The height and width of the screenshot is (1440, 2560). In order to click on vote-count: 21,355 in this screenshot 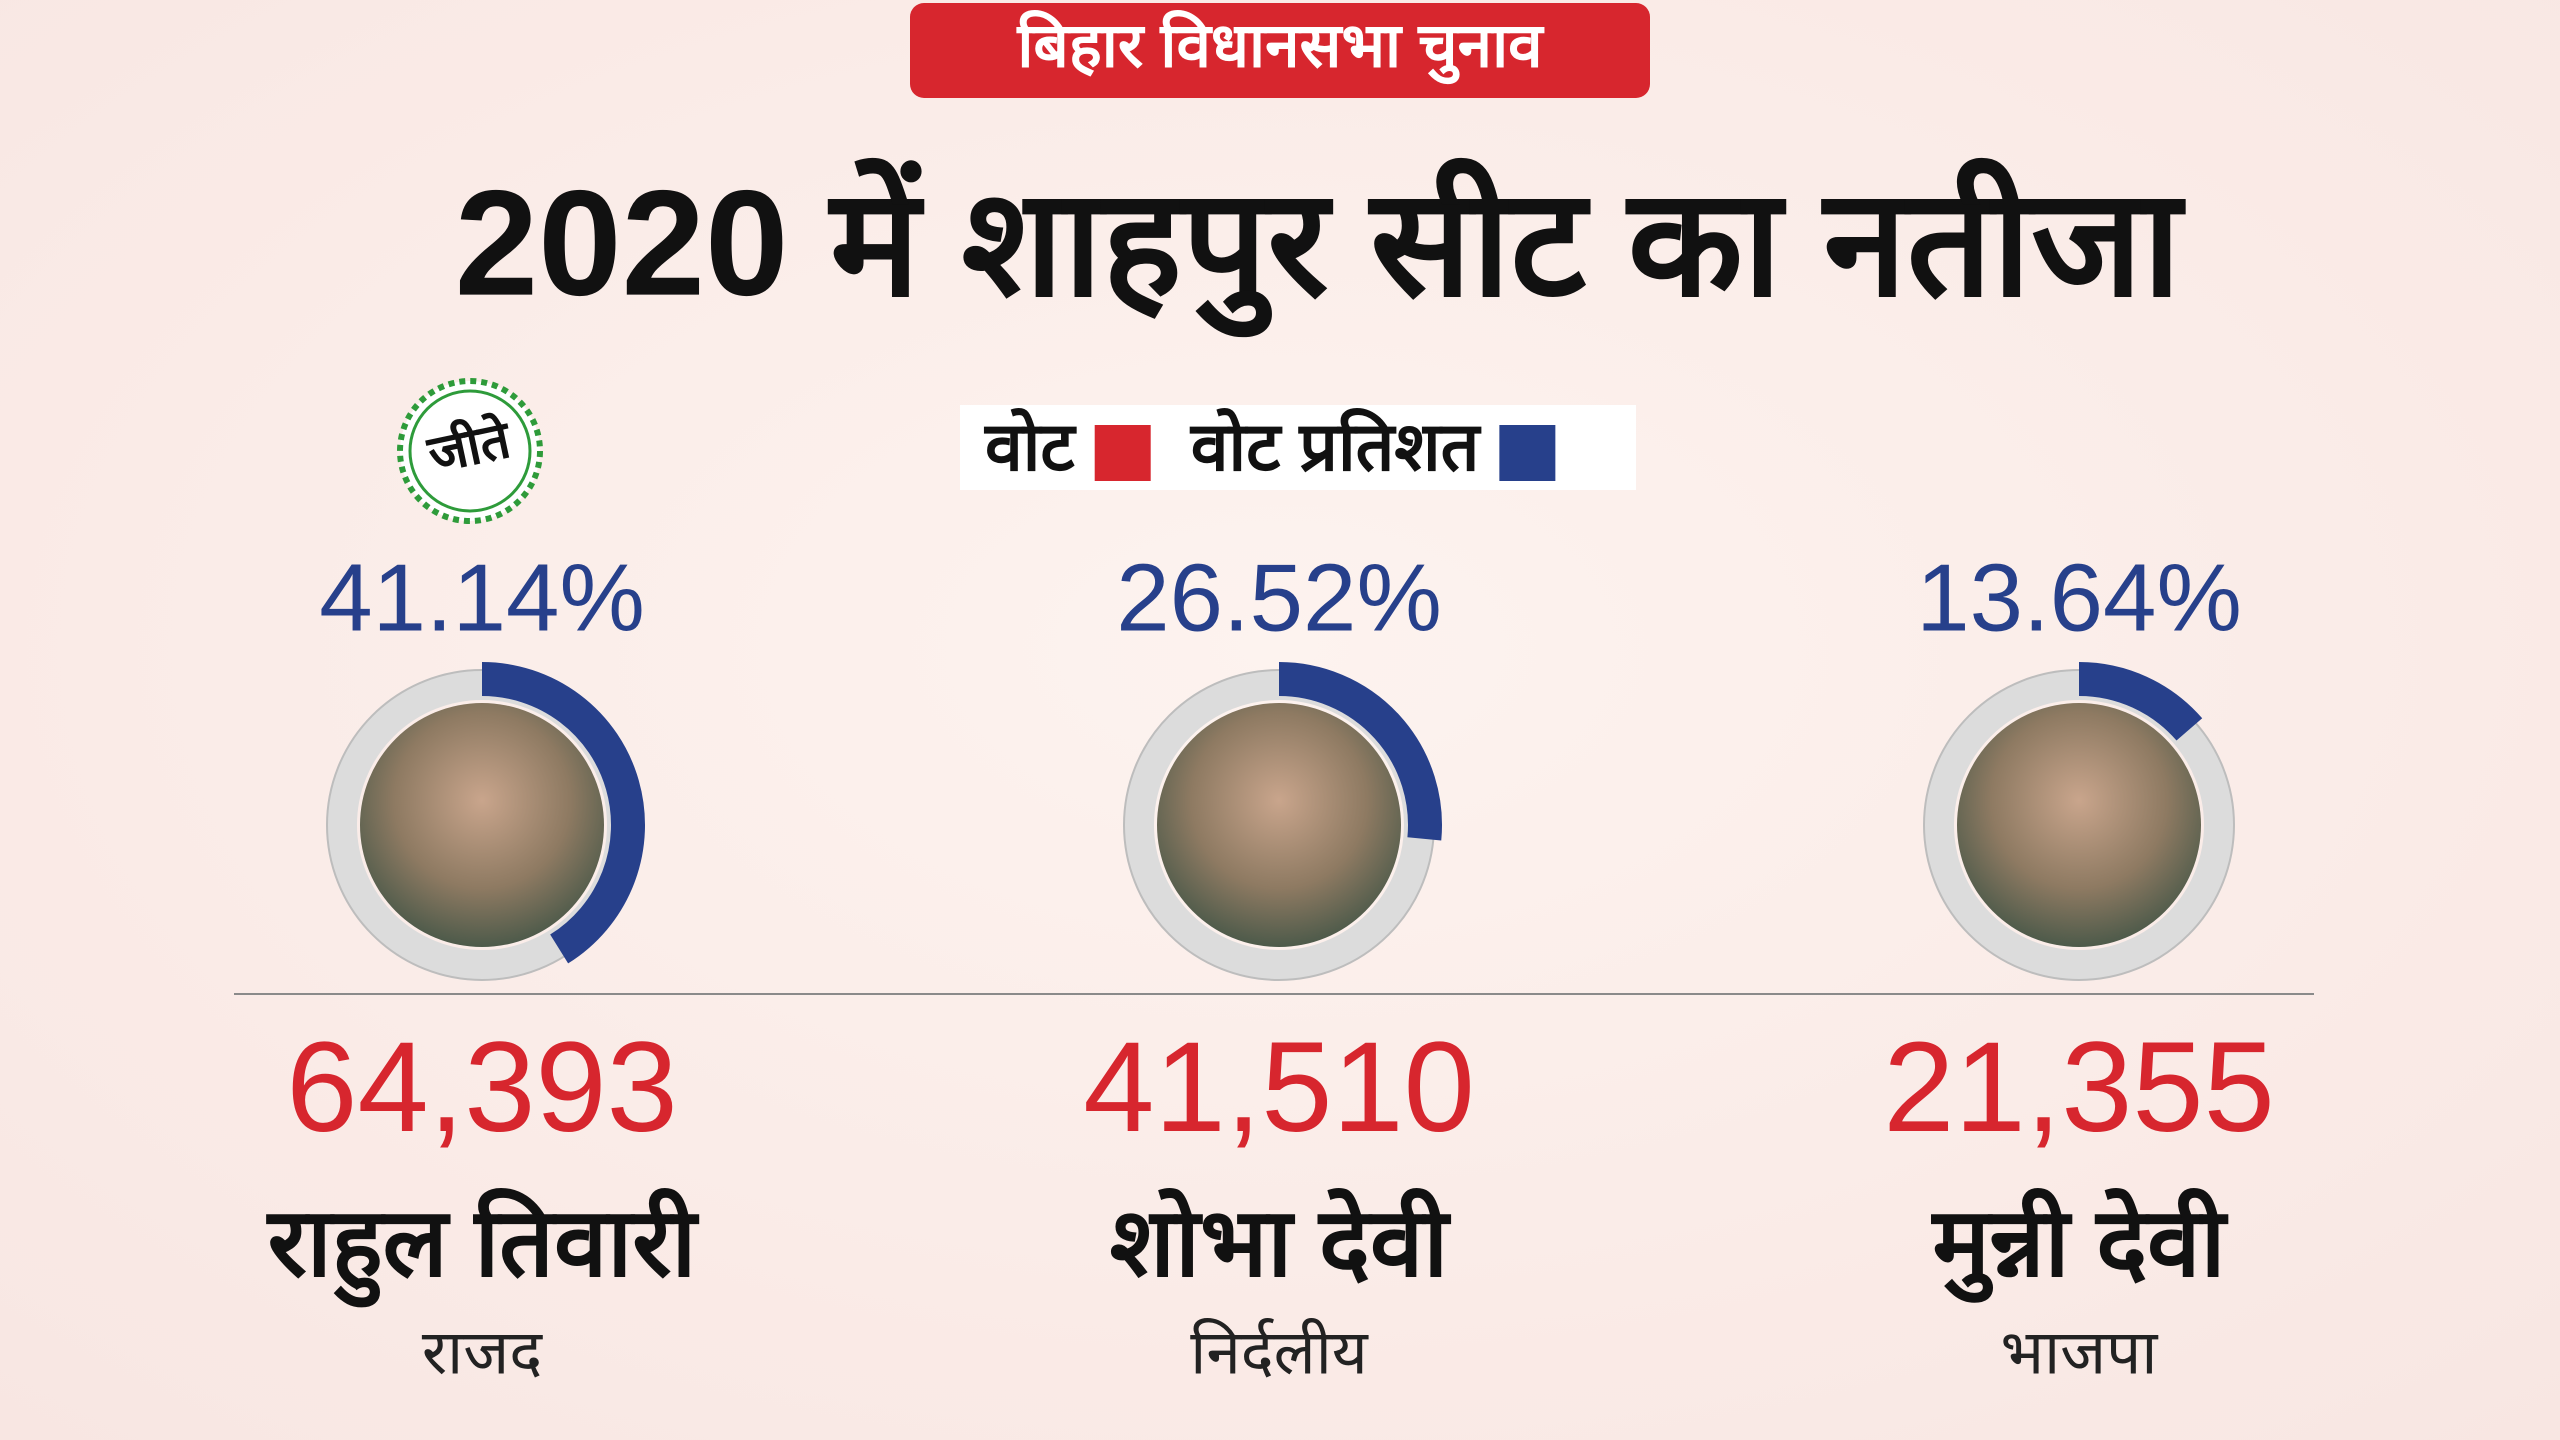, I will do `click(2079, 1087)`.